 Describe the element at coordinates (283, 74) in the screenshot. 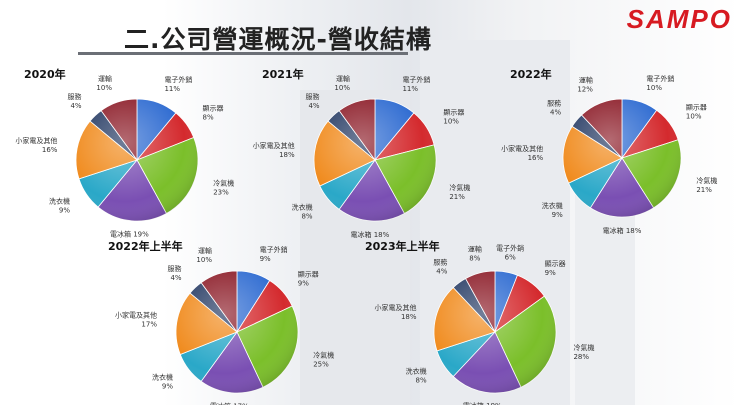

I see `chart-title: 2021年` at that location.